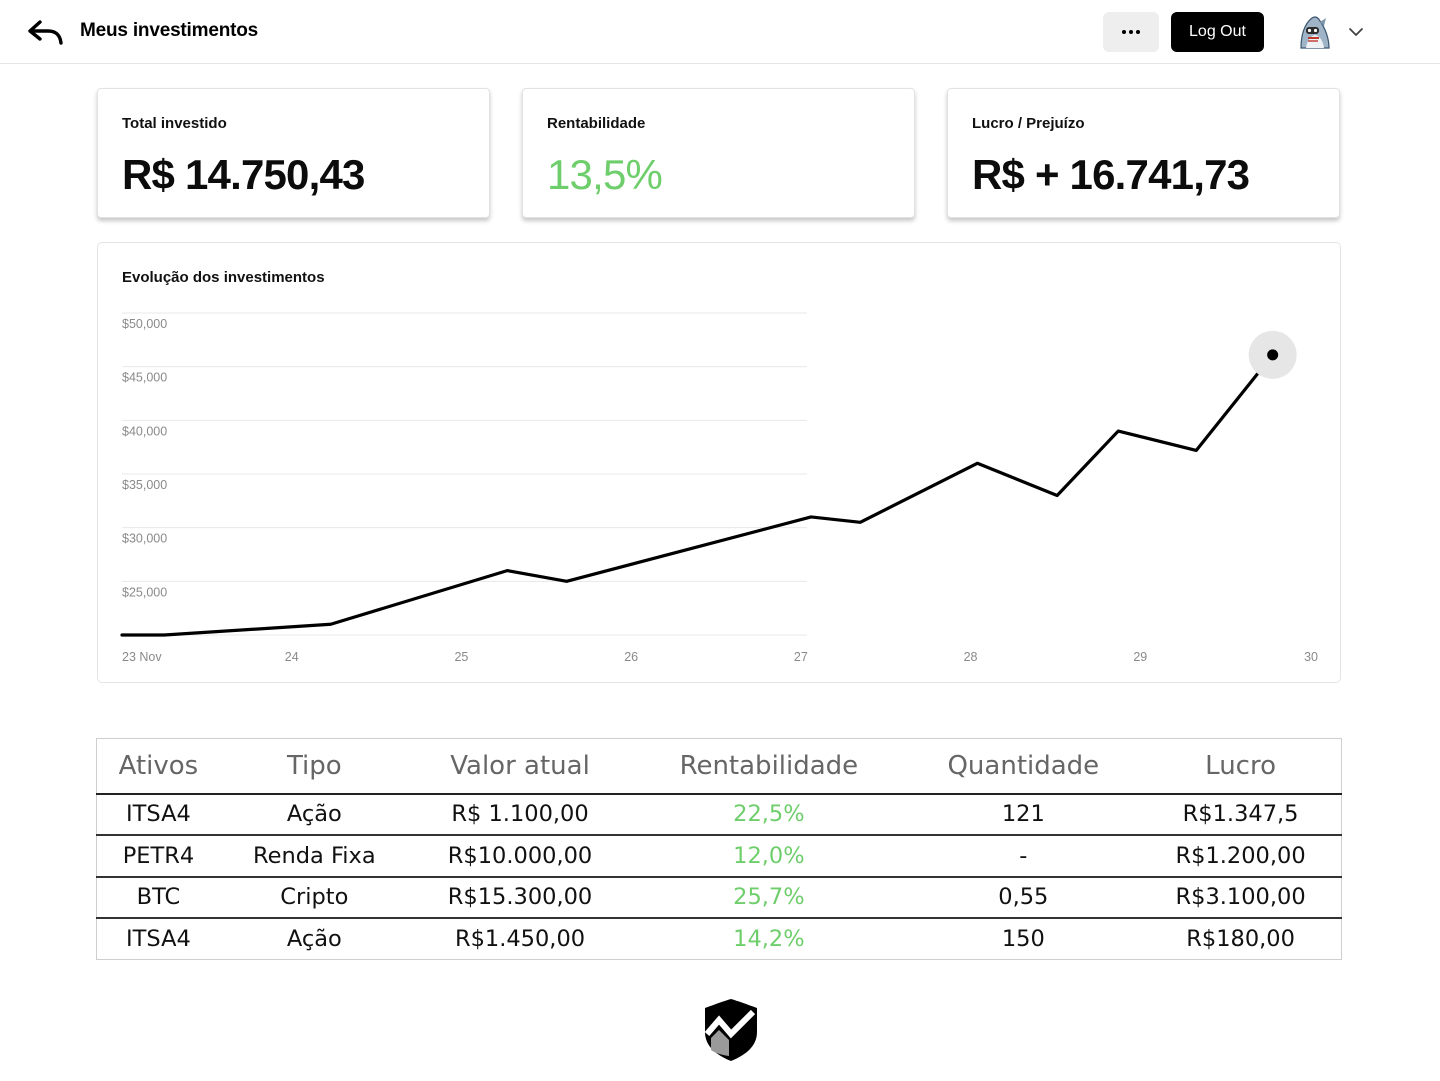  Describe the element at coordinates (144, 431) in the screenshot. I see `y-tick-label: $40,000` at that location.